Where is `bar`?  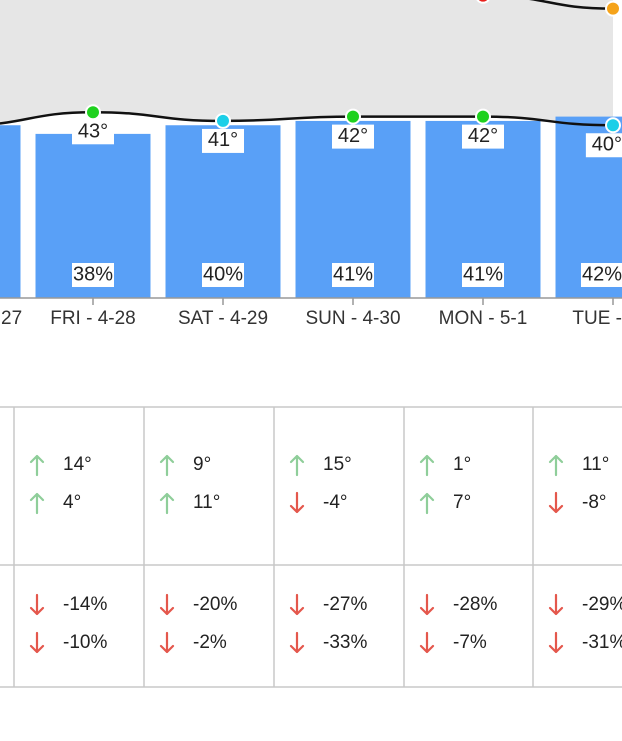
bar is located at coordinates (10, 212).